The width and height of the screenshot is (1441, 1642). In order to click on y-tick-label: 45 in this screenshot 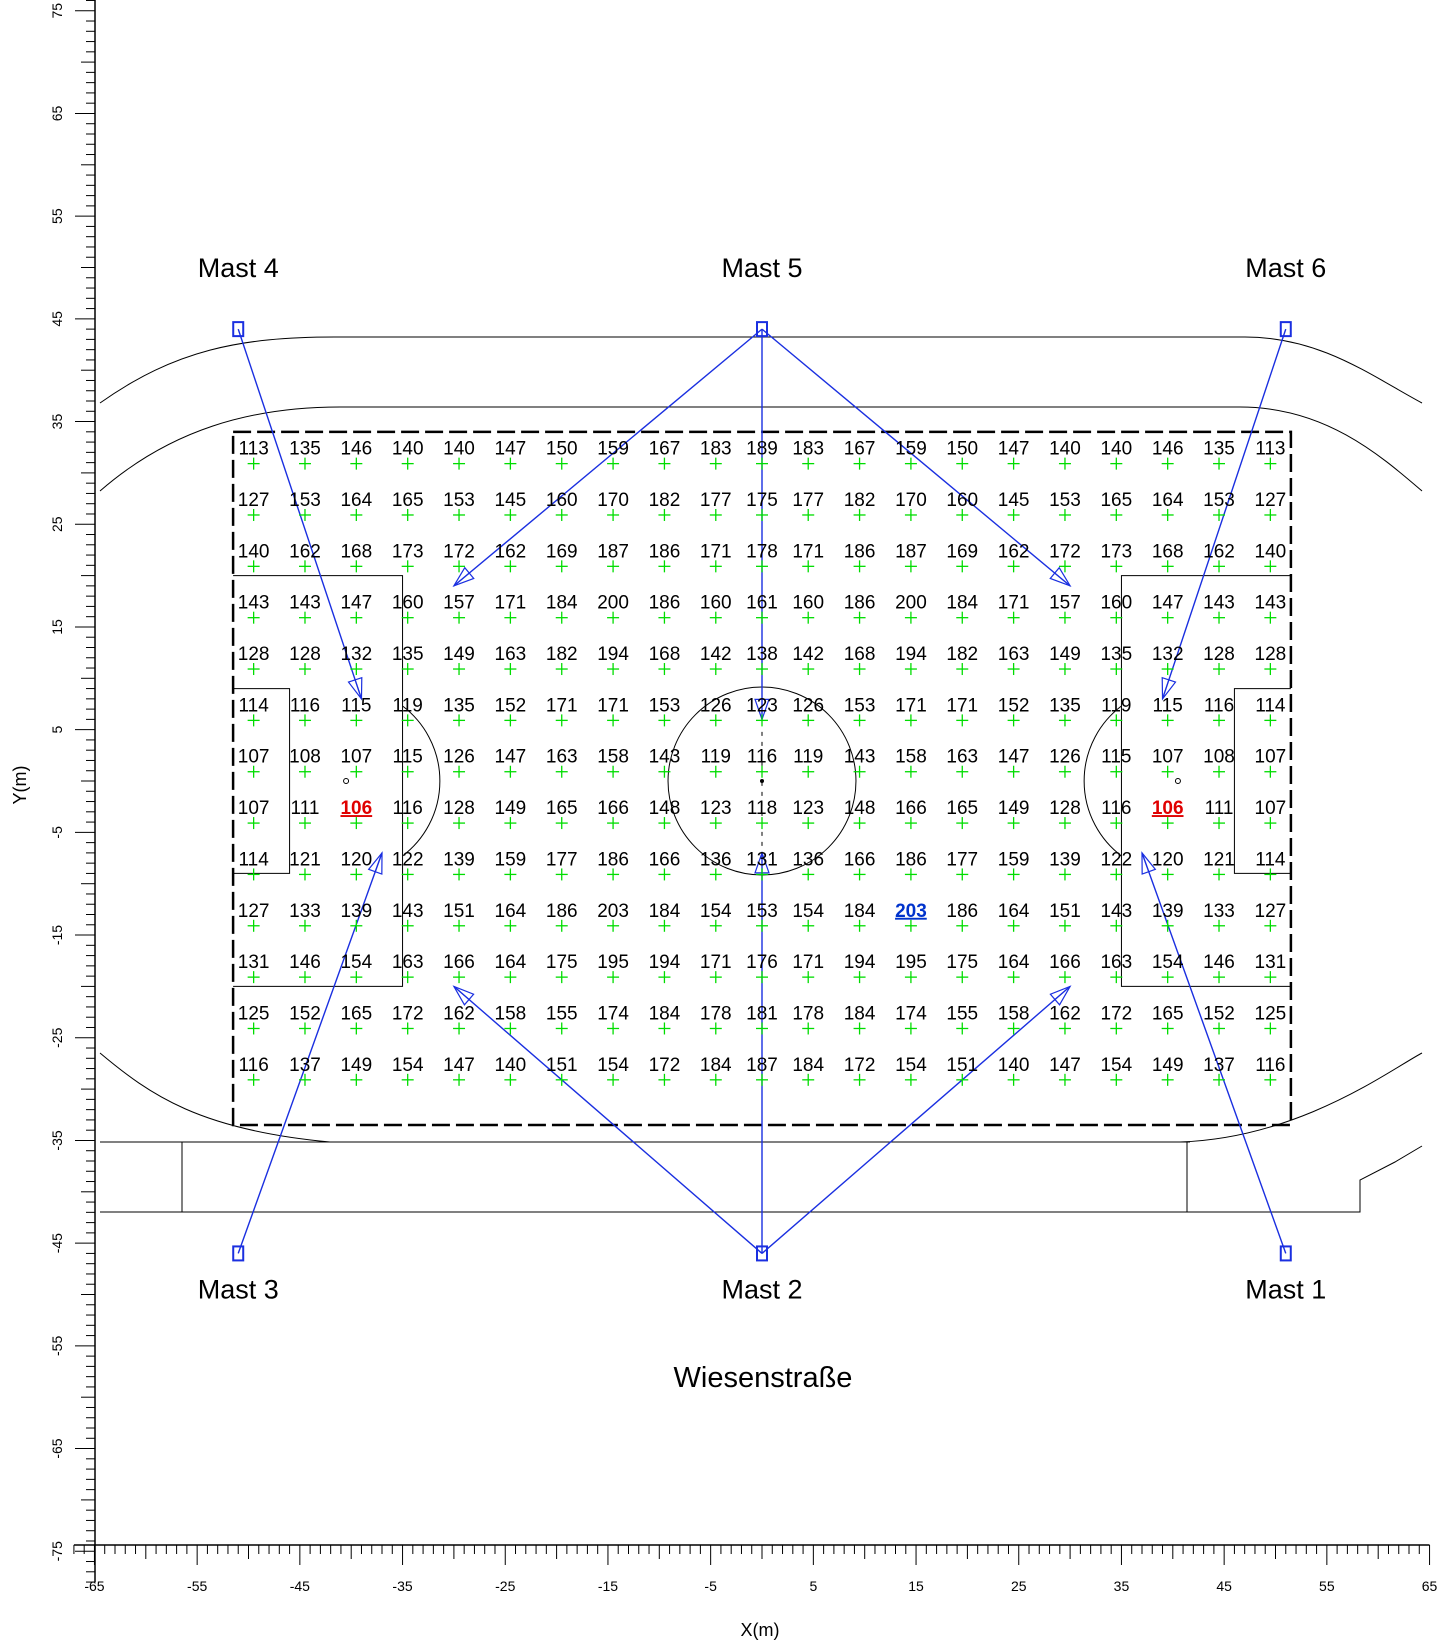, I will do `click(57, 319)`.